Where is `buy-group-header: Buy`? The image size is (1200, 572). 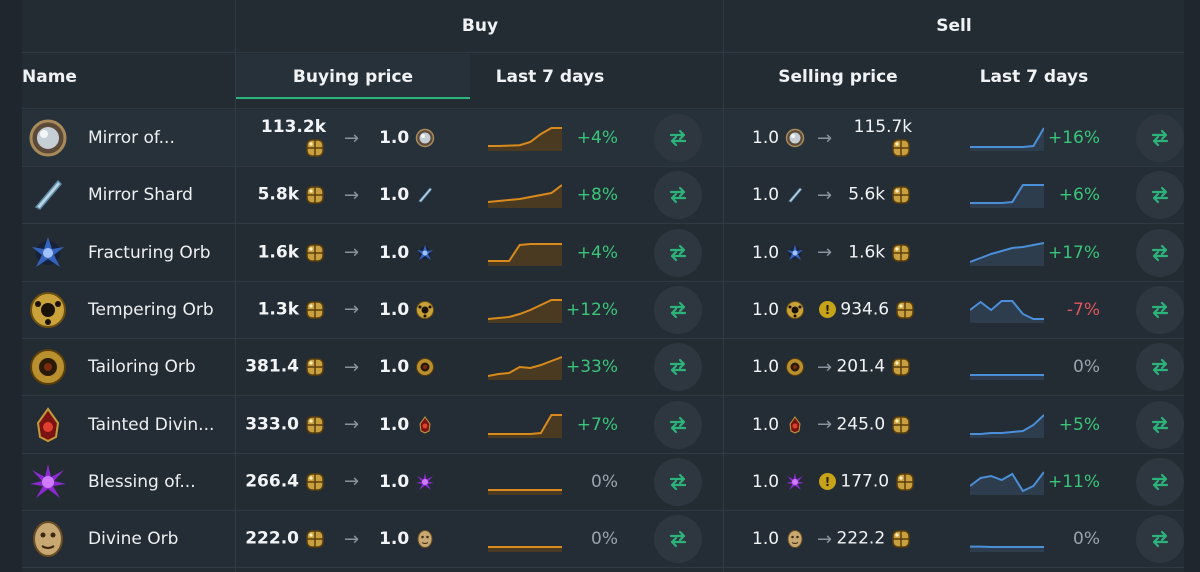 buy-group-header: Buy is located at coordinates (480, 26).